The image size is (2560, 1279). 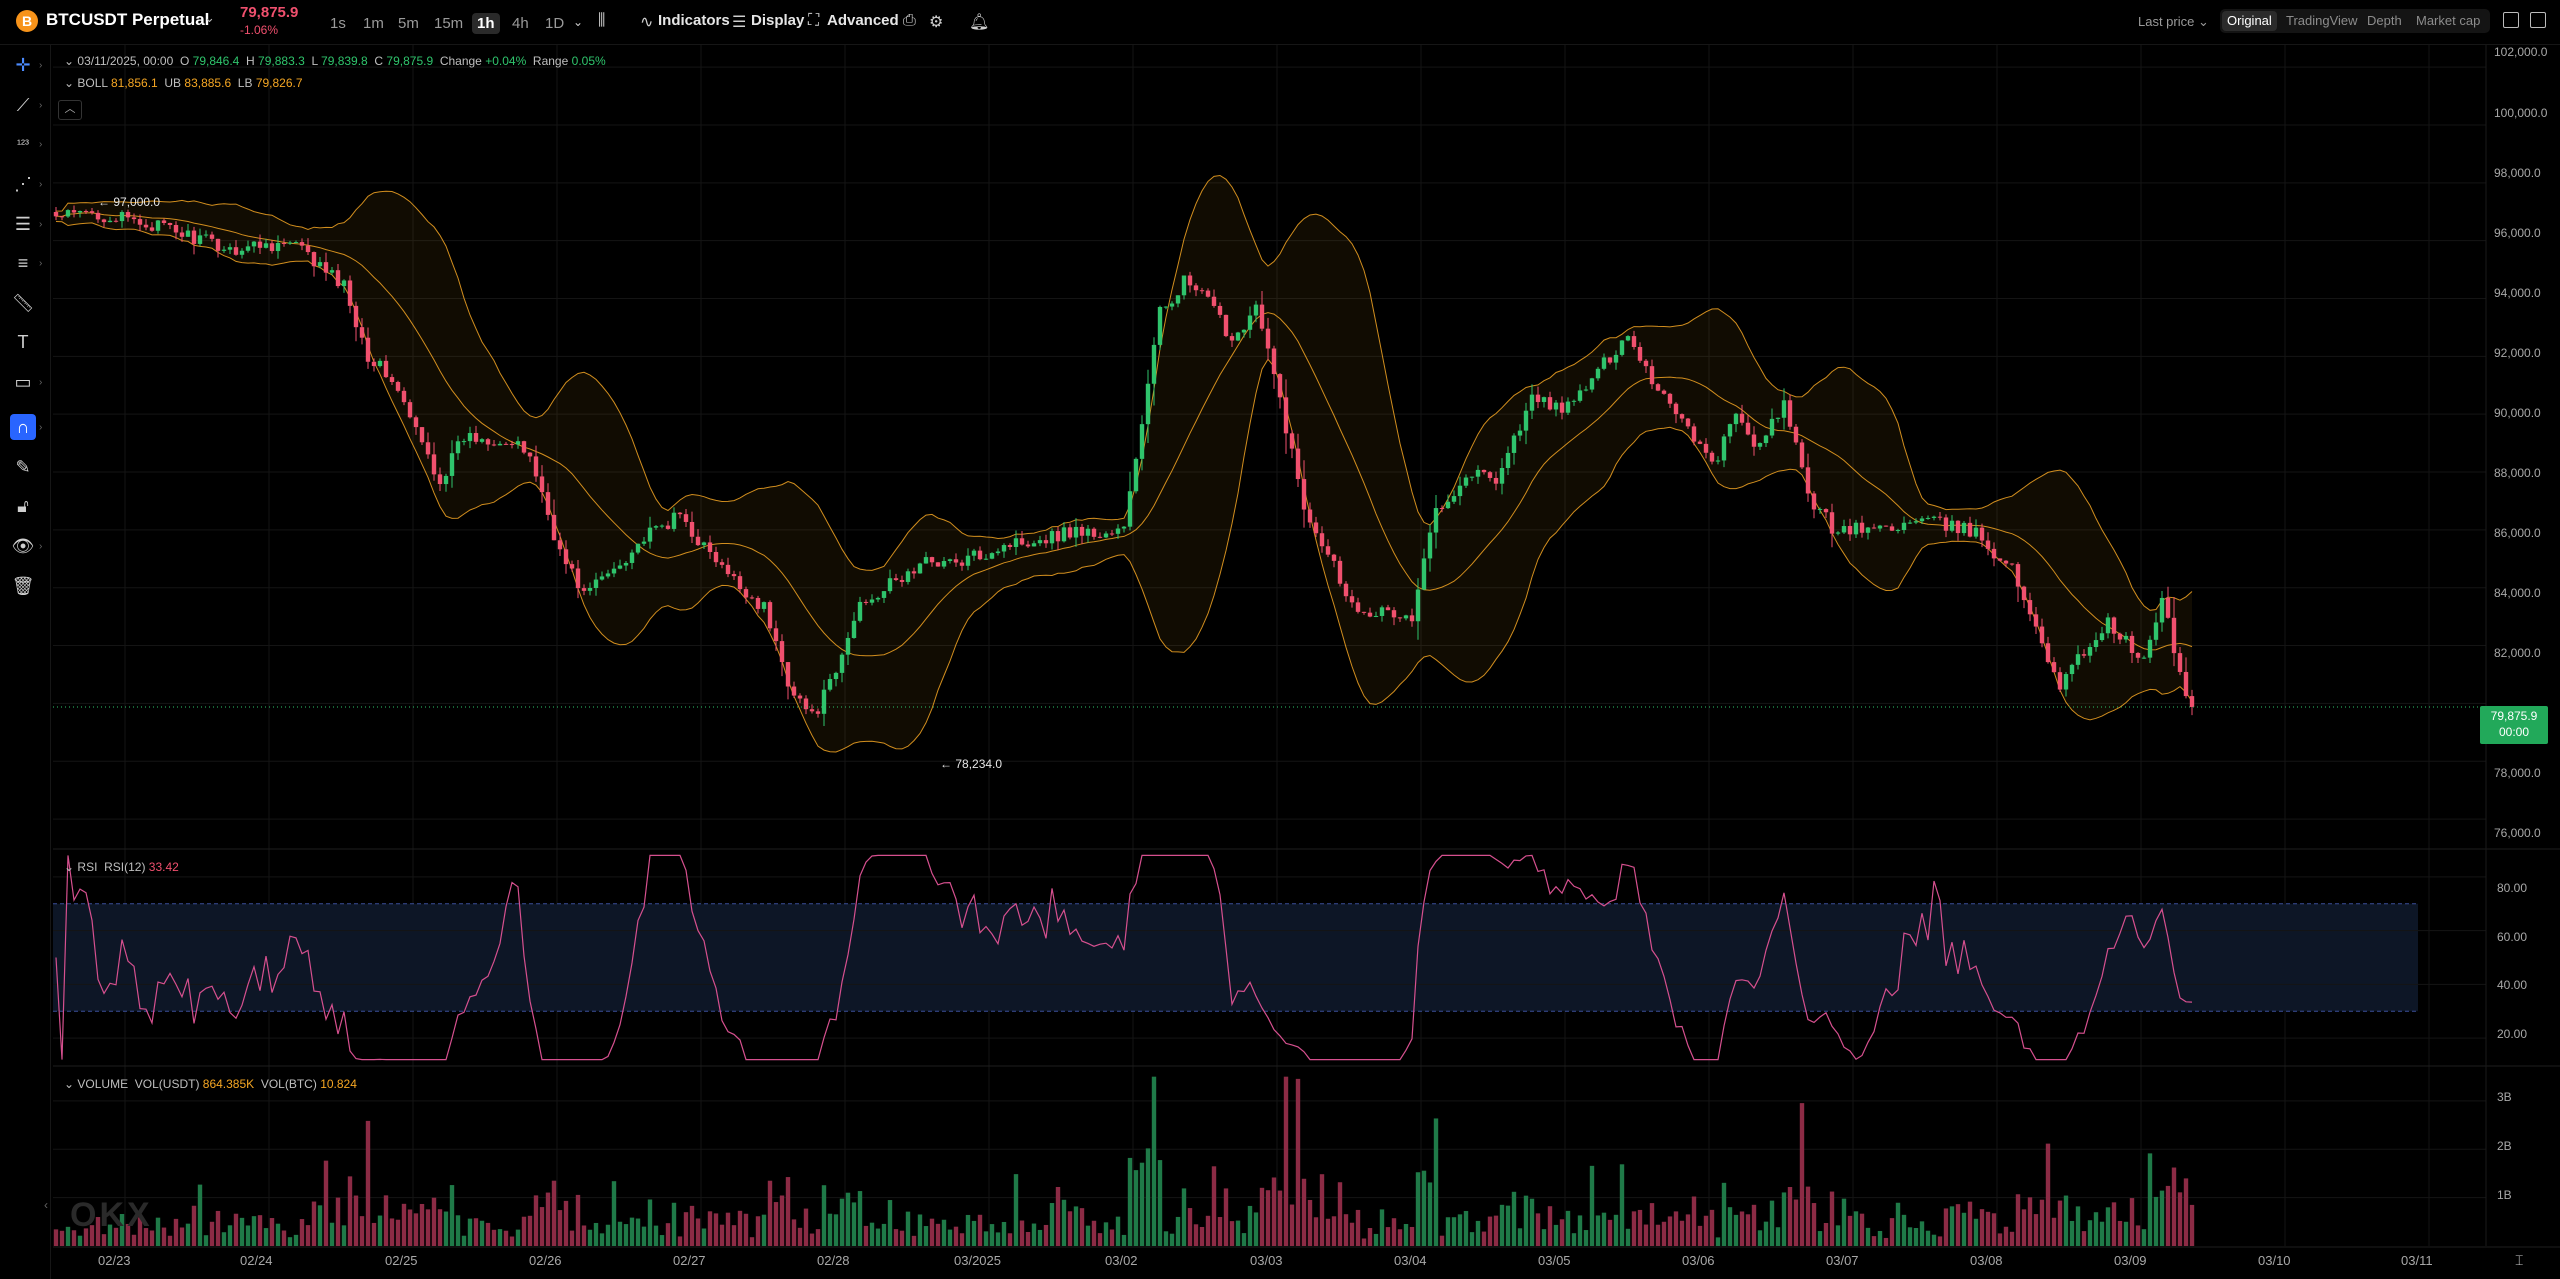 I want to click on alert-bell-icon: 🔔︎, so click(x=979, y=22).